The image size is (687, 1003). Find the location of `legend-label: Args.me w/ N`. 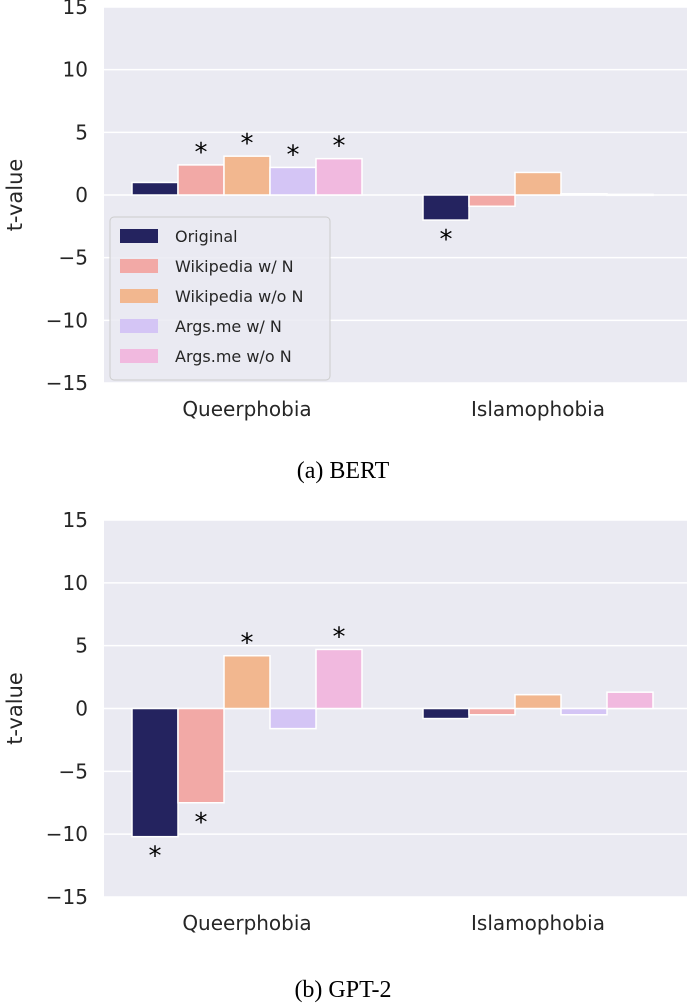

legend-label: Args.me w/ N is located at coordinates (228, 326).